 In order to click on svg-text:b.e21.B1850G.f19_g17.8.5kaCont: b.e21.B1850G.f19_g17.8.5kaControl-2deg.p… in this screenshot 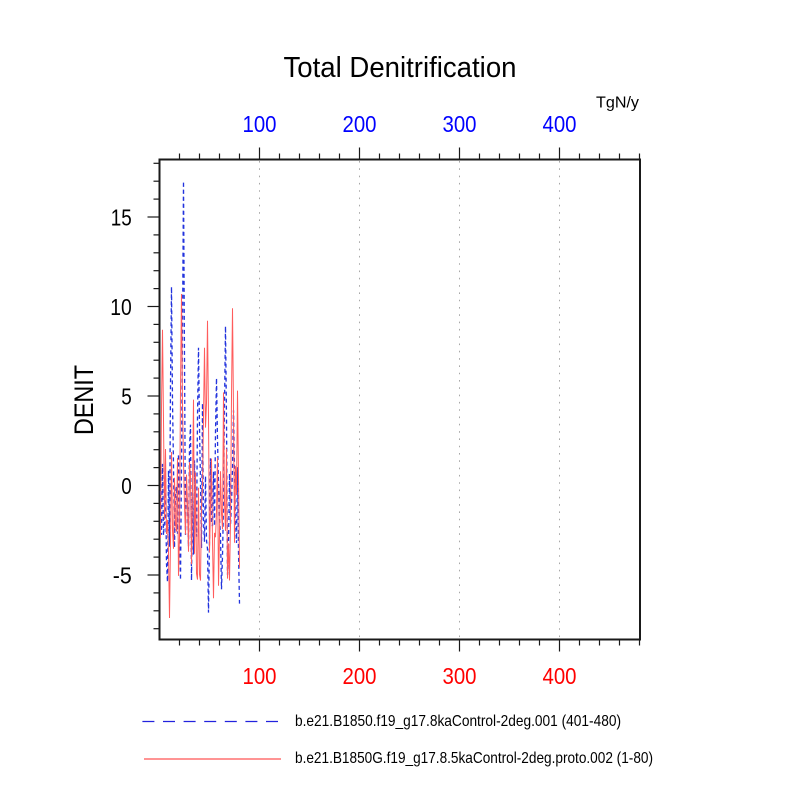, I will do `click(474, 758)`.